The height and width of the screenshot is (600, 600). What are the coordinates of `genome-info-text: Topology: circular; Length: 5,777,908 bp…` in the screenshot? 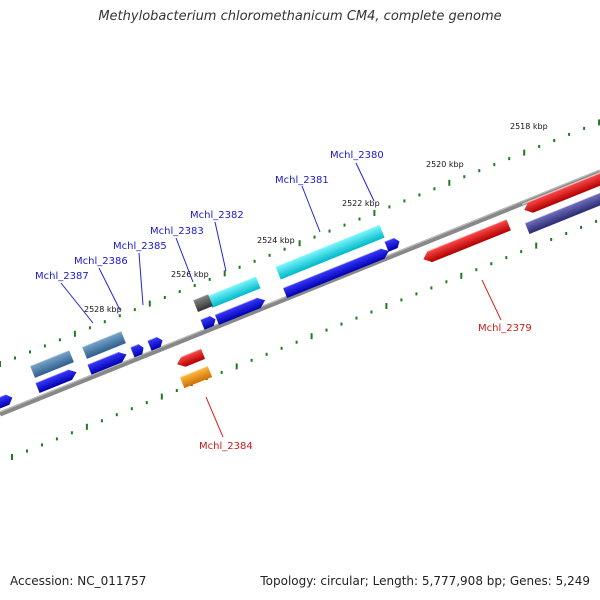 It's located at (425, 581).